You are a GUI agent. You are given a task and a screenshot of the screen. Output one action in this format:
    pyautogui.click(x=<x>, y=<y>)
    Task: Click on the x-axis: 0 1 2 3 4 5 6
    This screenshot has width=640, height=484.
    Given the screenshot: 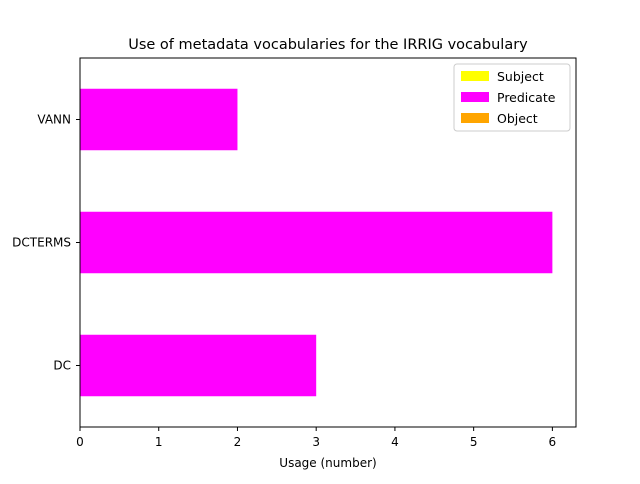 What is the action you would take?
    pyautogui.click(x=316, y=438)
    